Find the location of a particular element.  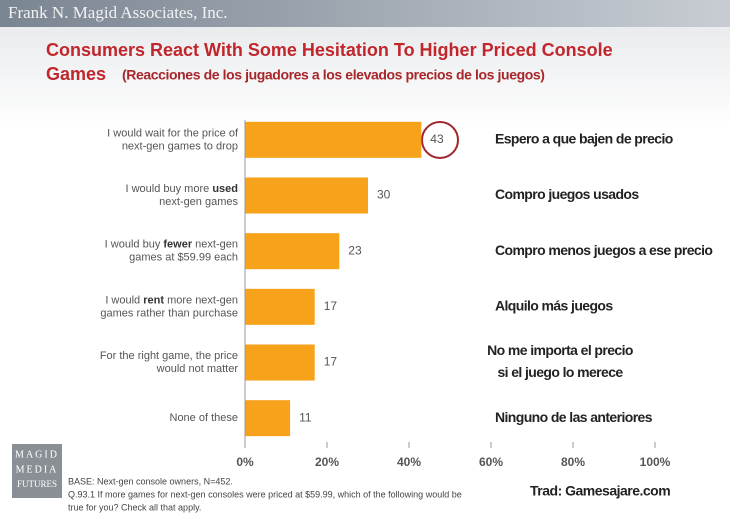

x-tick-label: 60% is located at coordinates (491, 462).